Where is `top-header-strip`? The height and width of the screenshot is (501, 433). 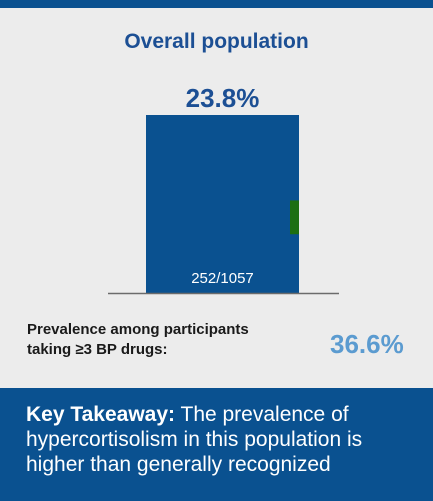
top-header-strip is located at coordinates (216, 4).